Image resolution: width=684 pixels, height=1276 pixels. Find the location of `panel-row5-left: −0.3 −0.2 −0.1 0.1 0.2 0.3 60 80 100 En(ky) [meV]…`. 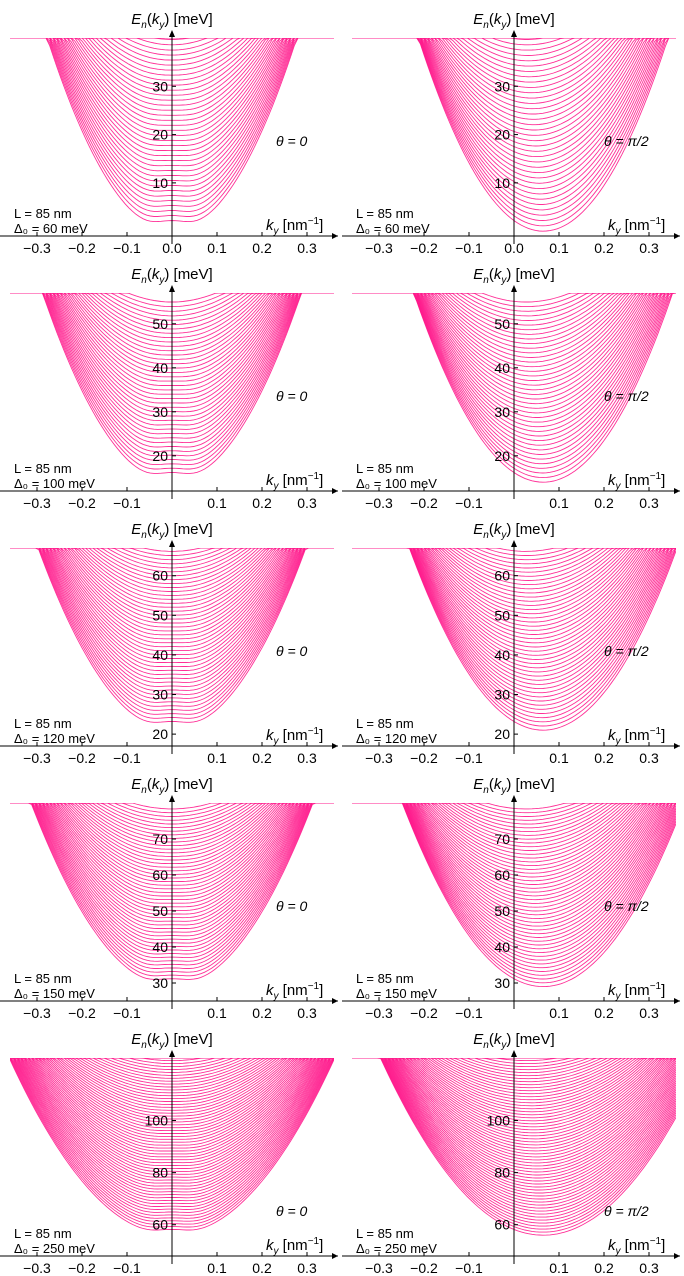

panel-row5-left: −0.3 −0.2 −0.1 0.1 0.2 0.3 60 80 100 En(ky) [meV]… is located at coordinates (169, 1153).